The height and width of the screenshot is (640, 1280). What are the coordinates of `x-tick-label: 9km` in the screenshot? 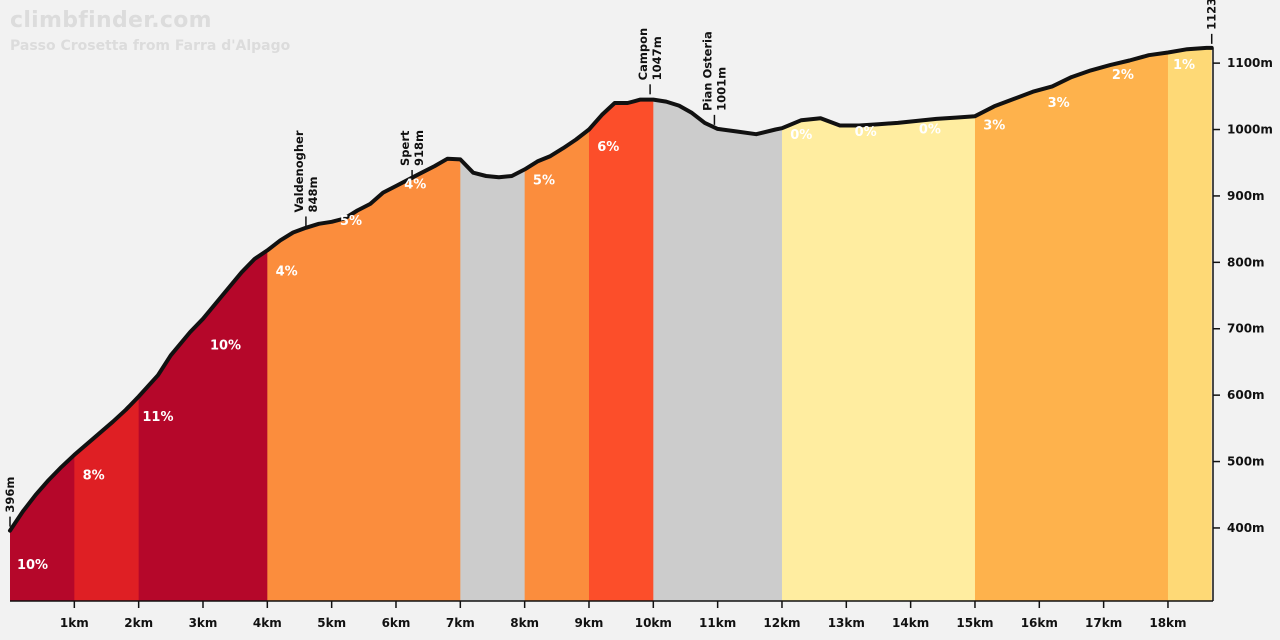 It's located at (589, 623).